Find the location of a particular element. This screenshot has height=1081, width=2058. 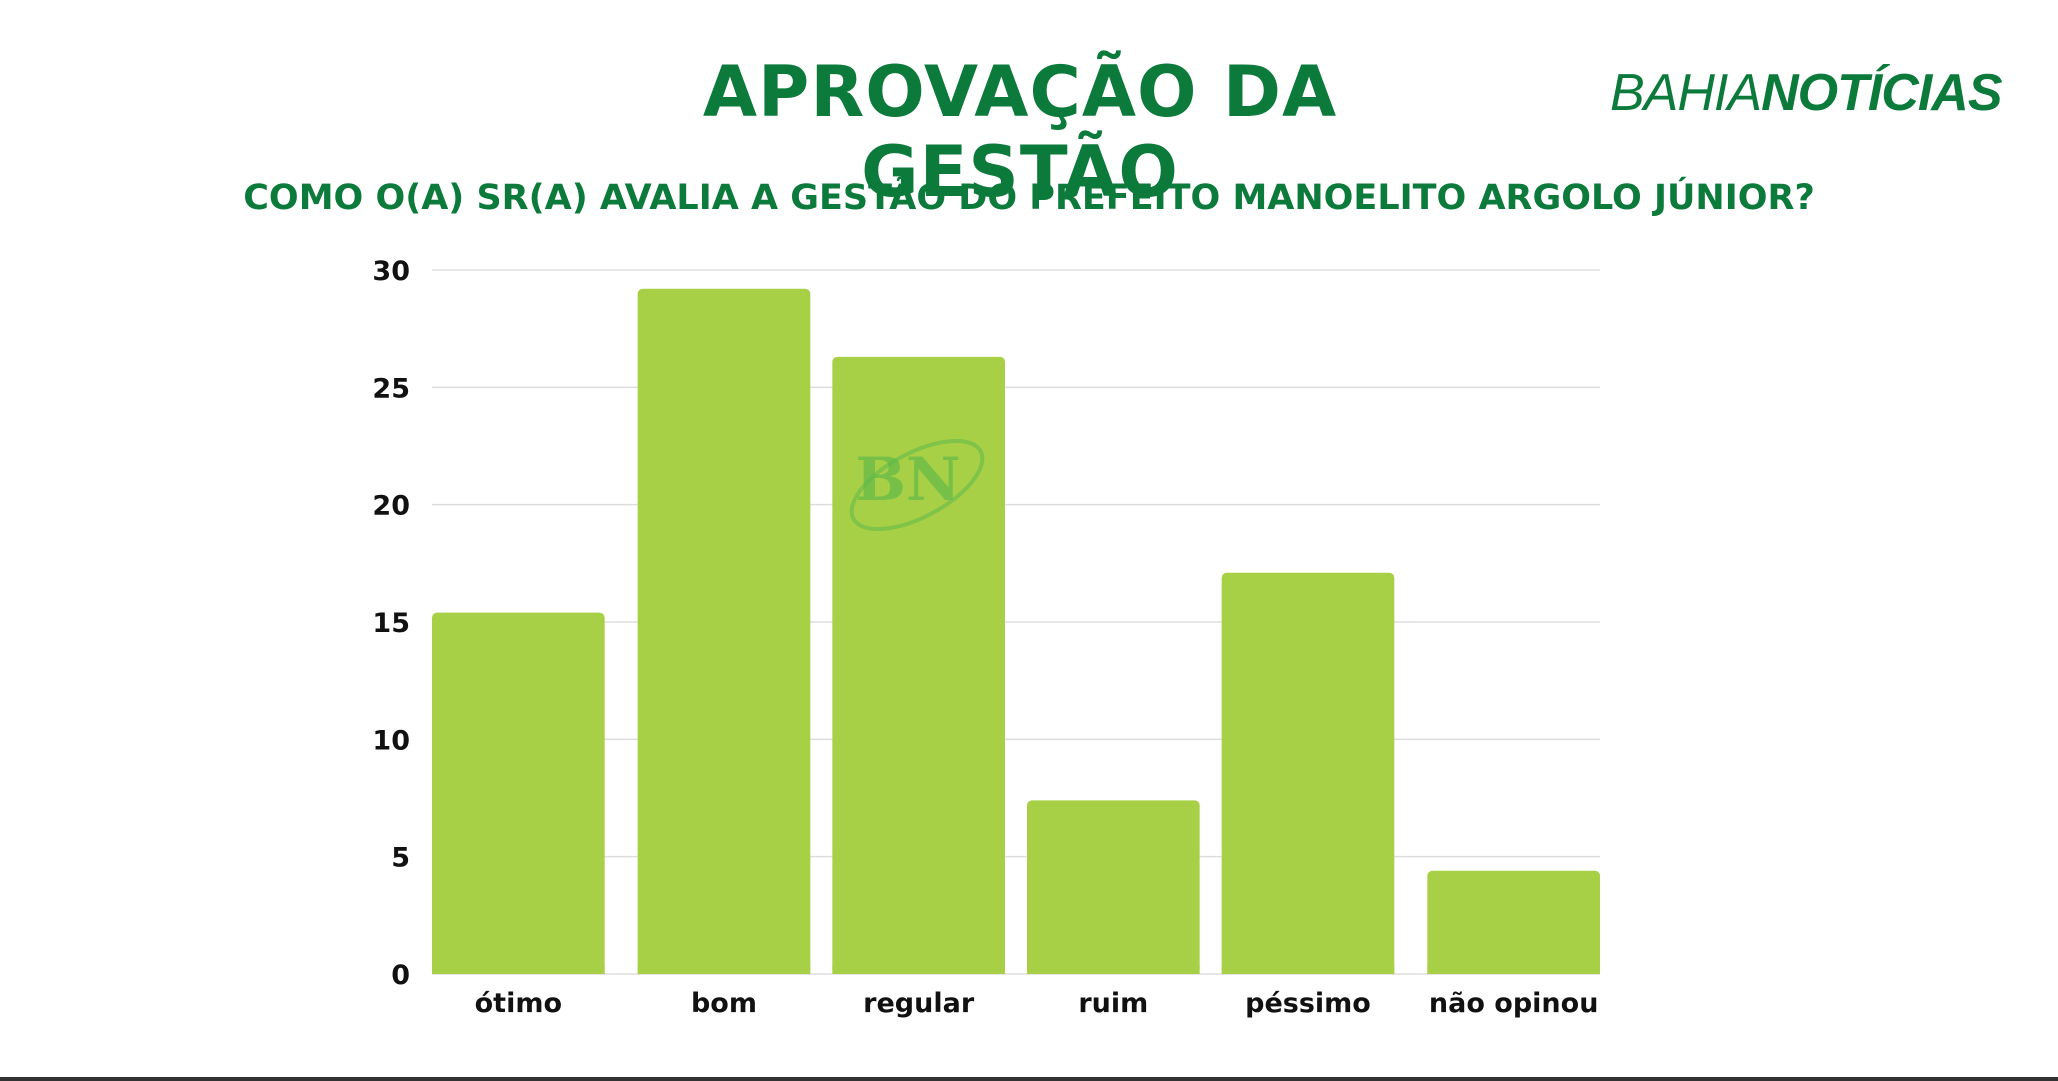

x-tick-label: péssimo is located at coordinates (1308, 1003).